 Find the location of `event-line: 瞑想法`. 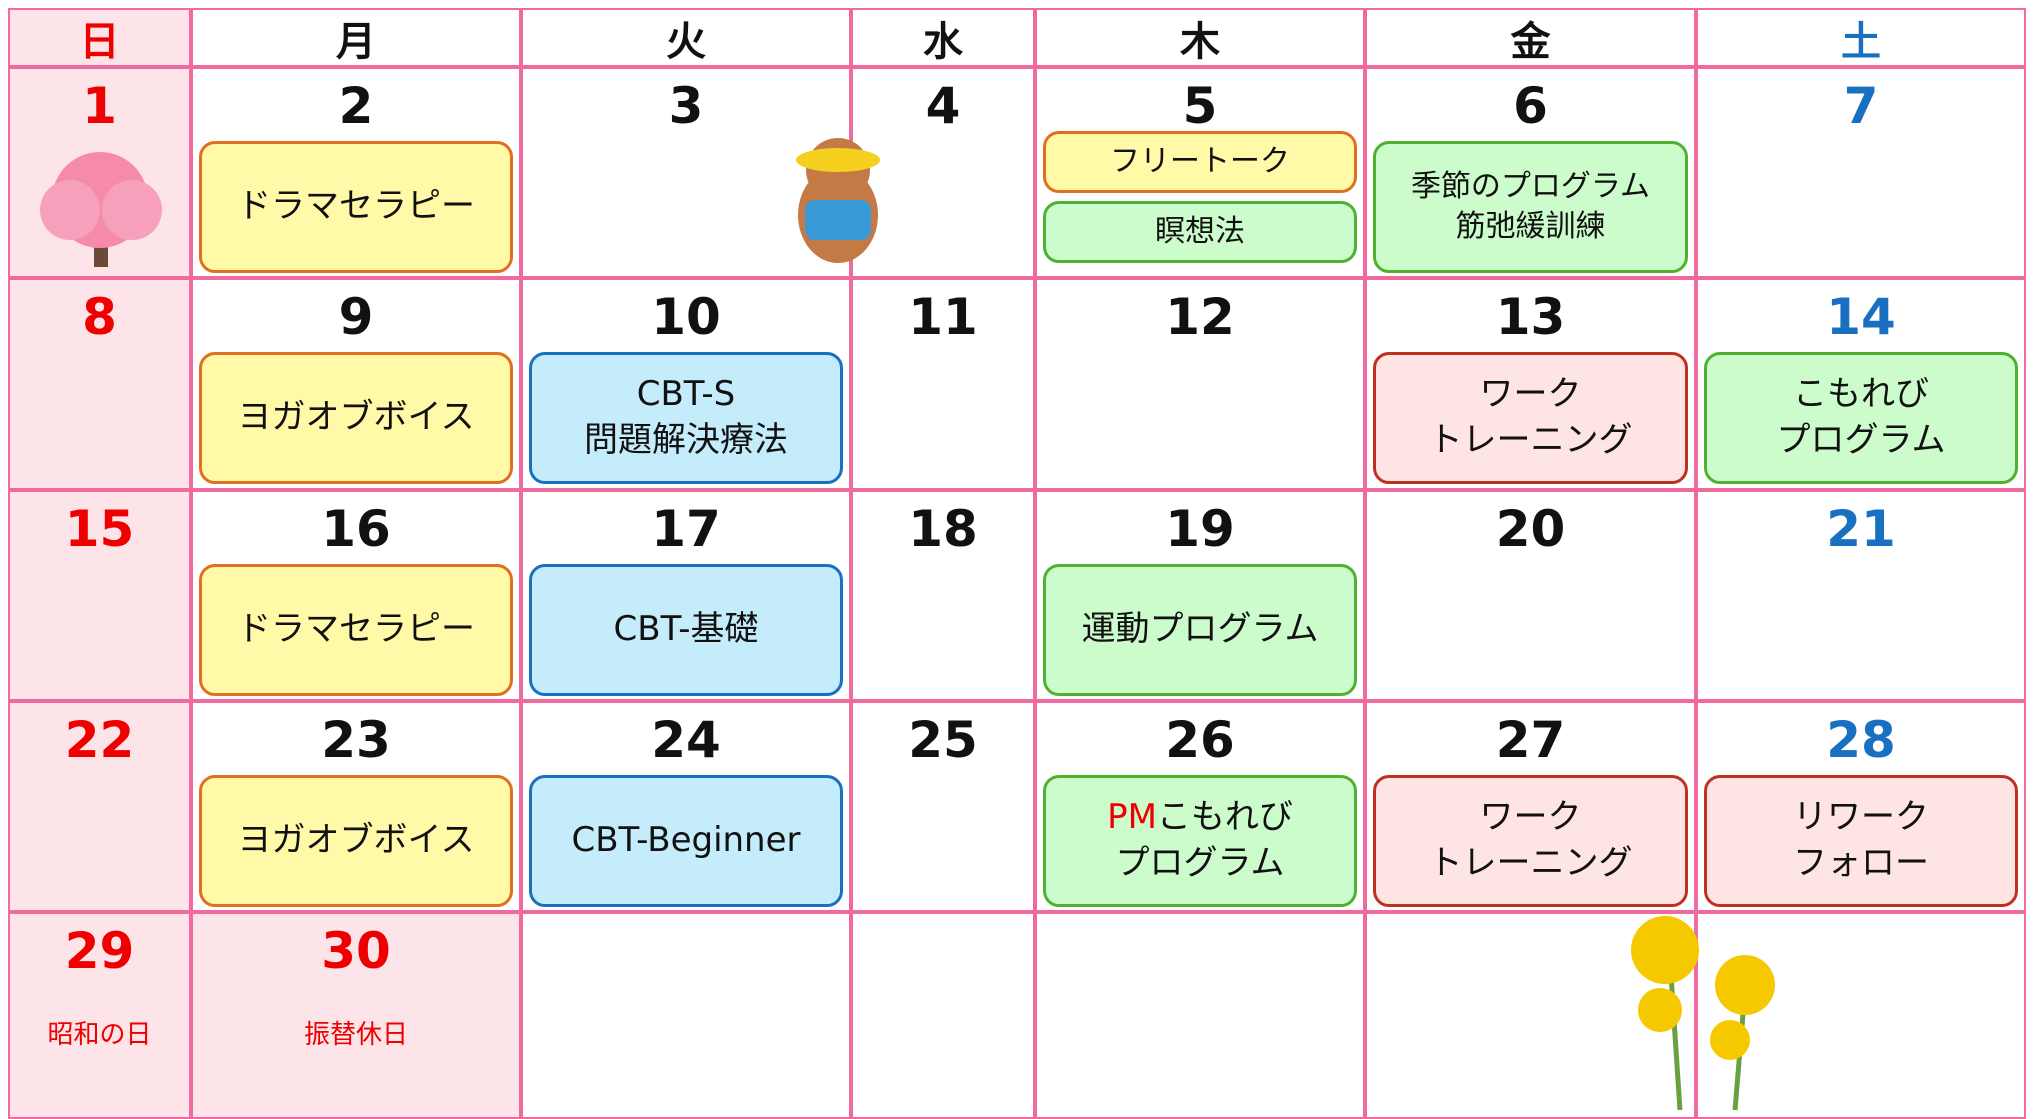

event-line: 瞑想法 is located at coordinates (1200, 232).